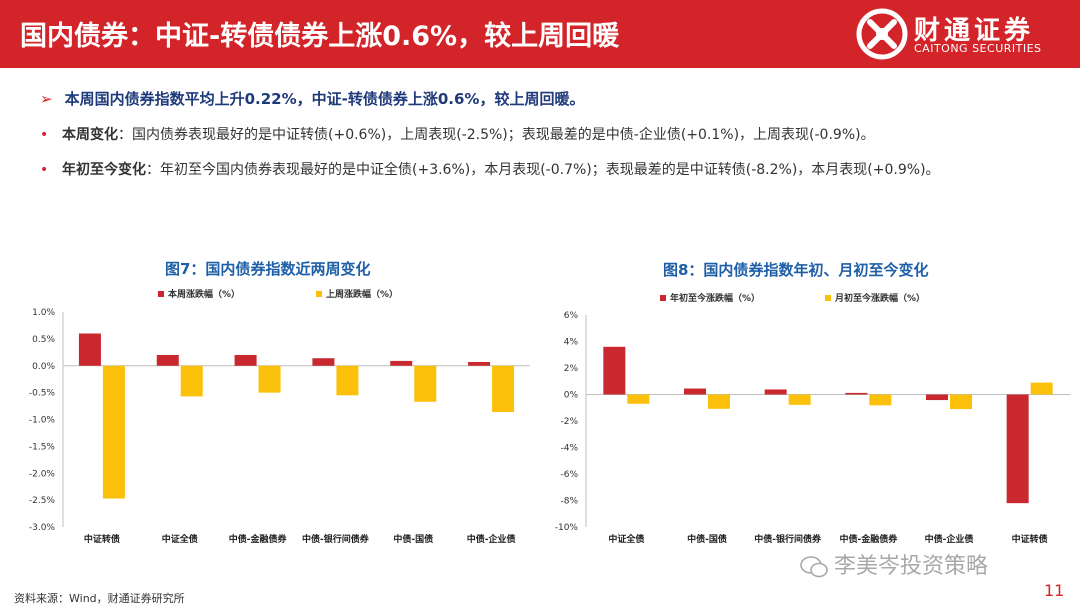 The height and width of the screenshot is (608, 1080). What do you see at coordinates (43, 367) in the screenshot?
I see `y-tick-label: 0.0%` at bounding box center [43, 367].